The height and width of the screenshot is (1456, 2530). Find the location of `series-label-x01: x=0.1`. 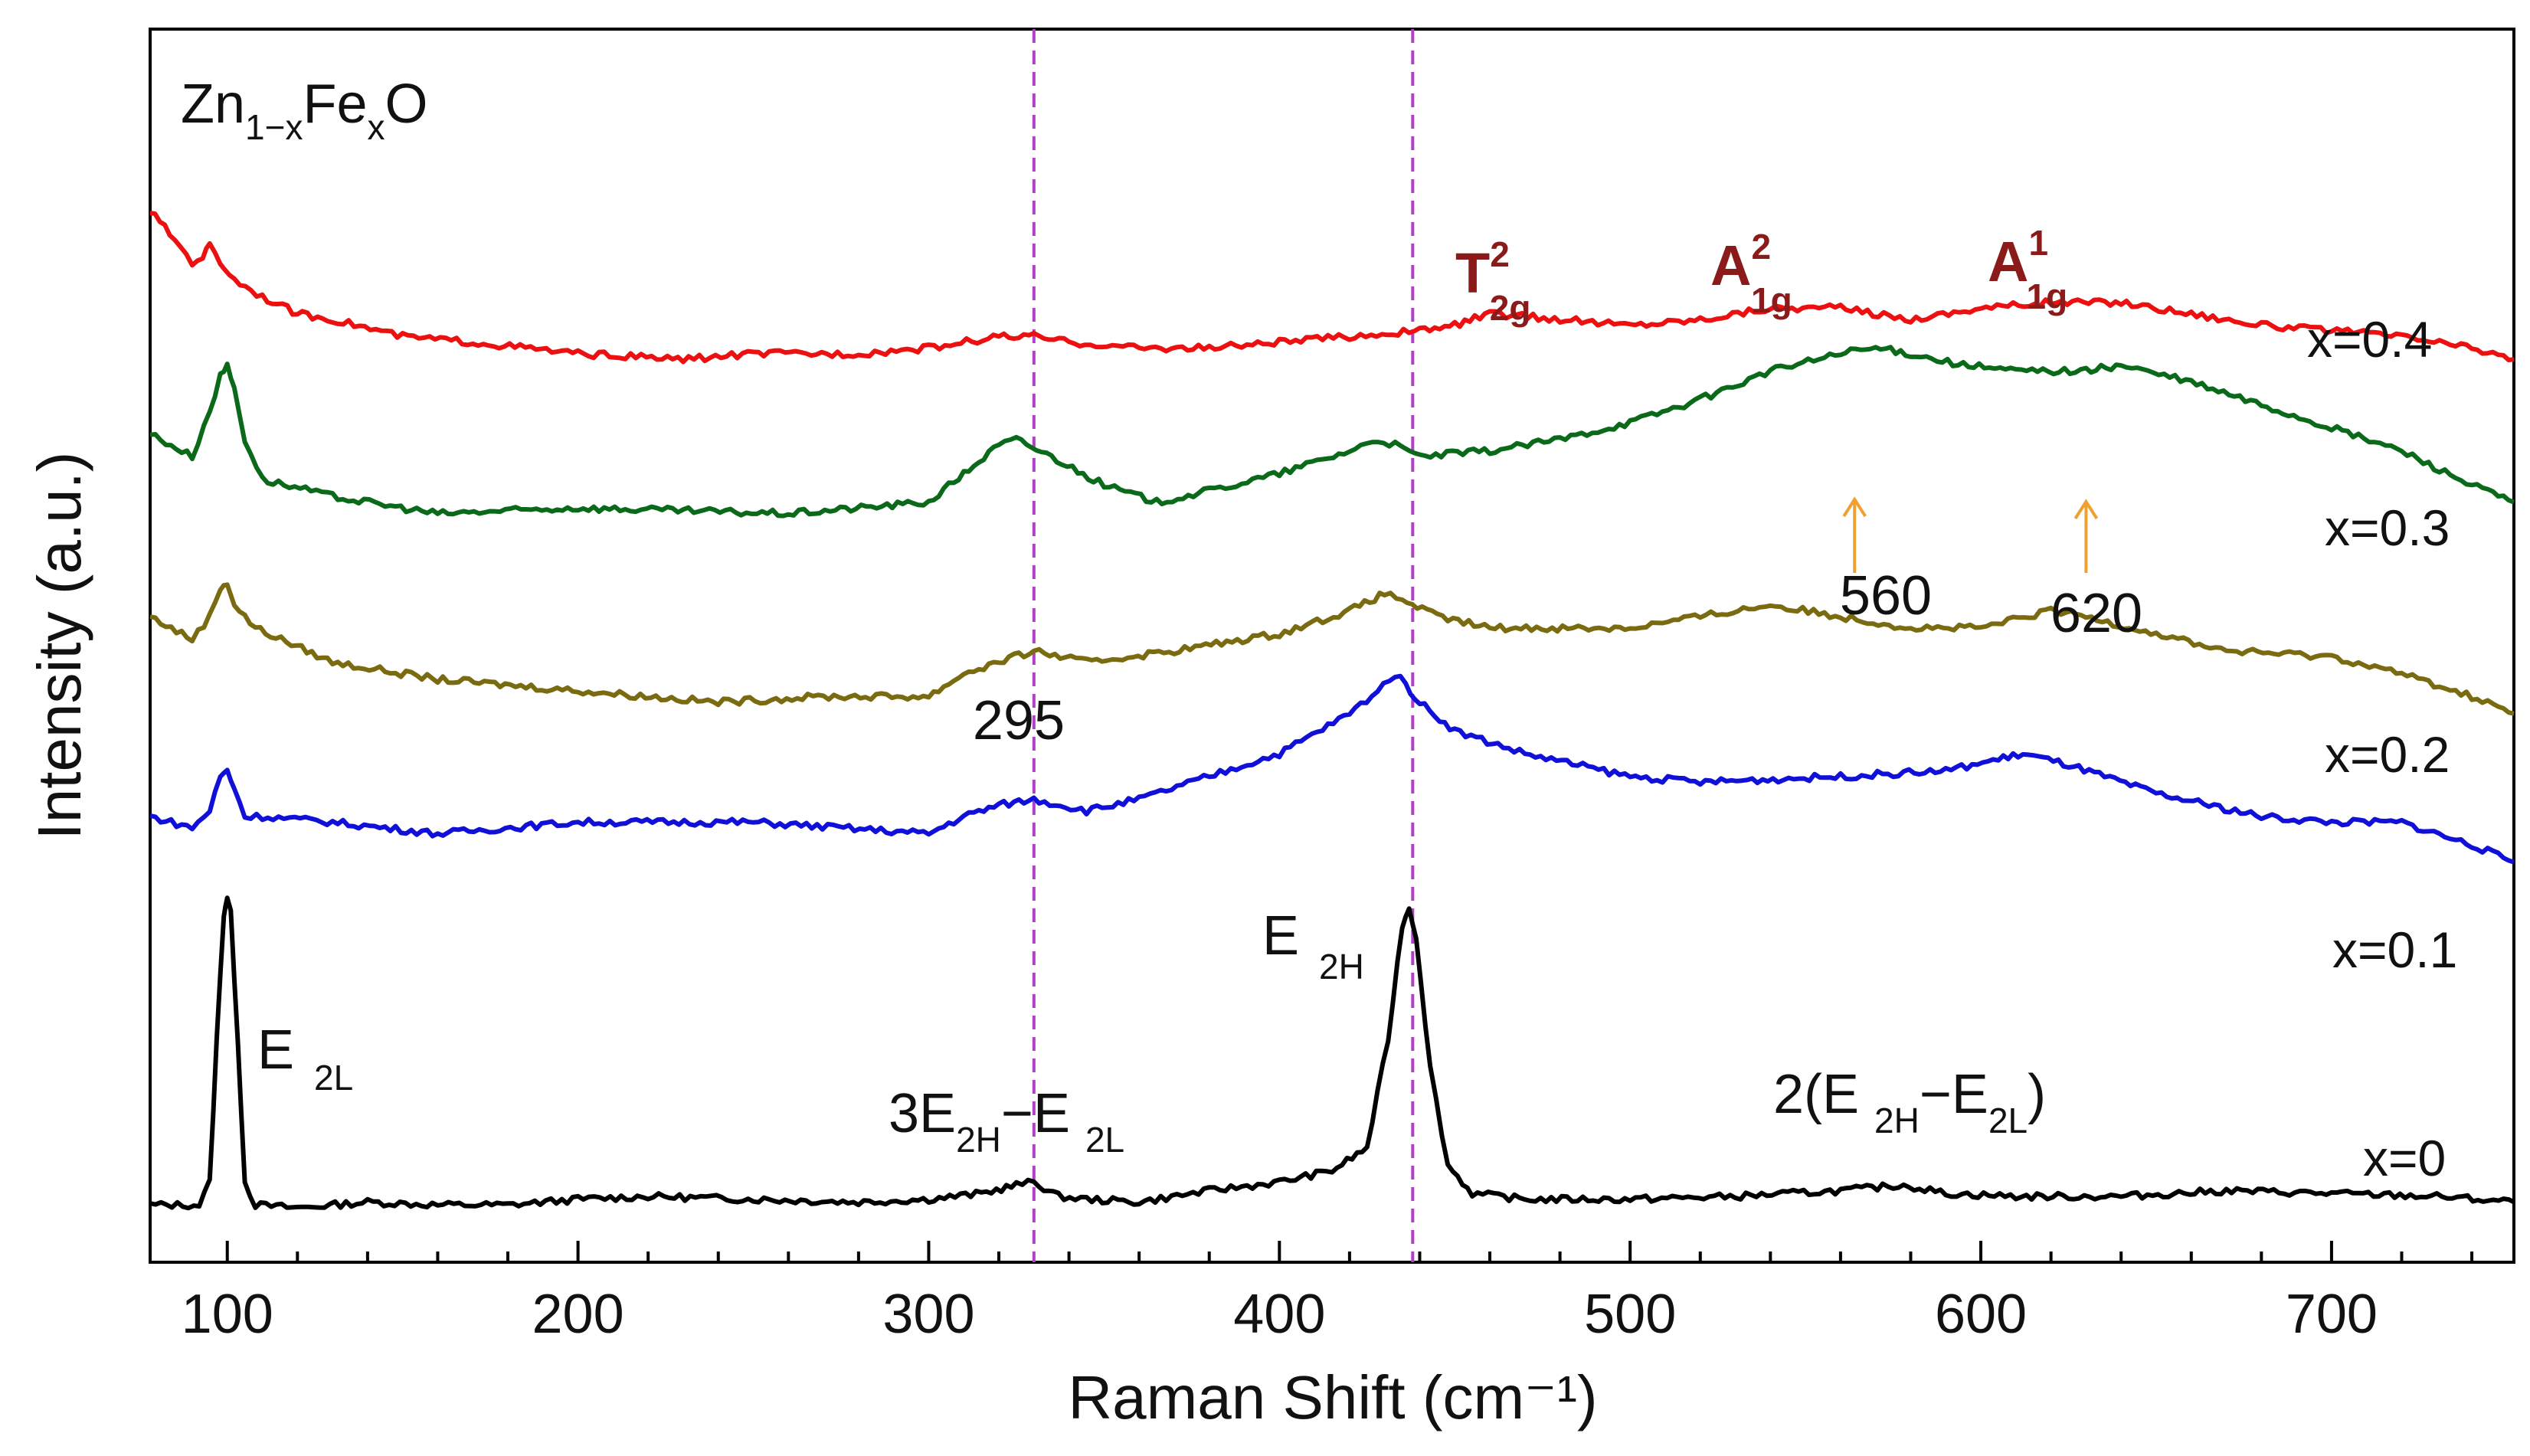

series-label-x01: x=0.1 is located at coordinates (2394, 950).